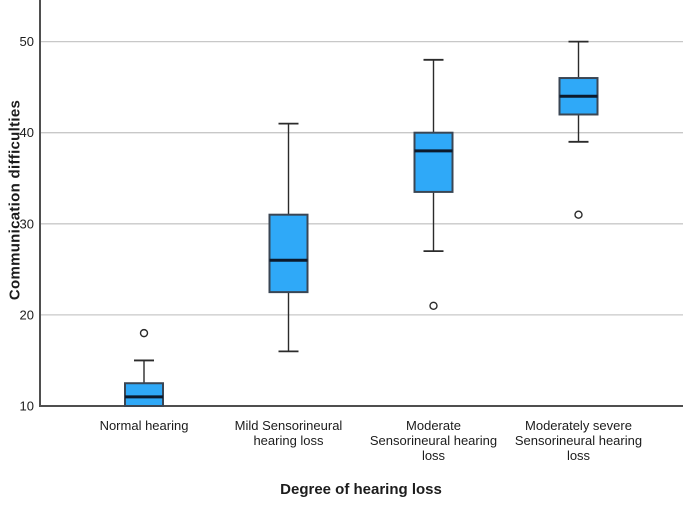 The width and height of the screenshot is (685, 505). I want to click on x-axis-title: Degree of hearing loss, so click(361, 489).